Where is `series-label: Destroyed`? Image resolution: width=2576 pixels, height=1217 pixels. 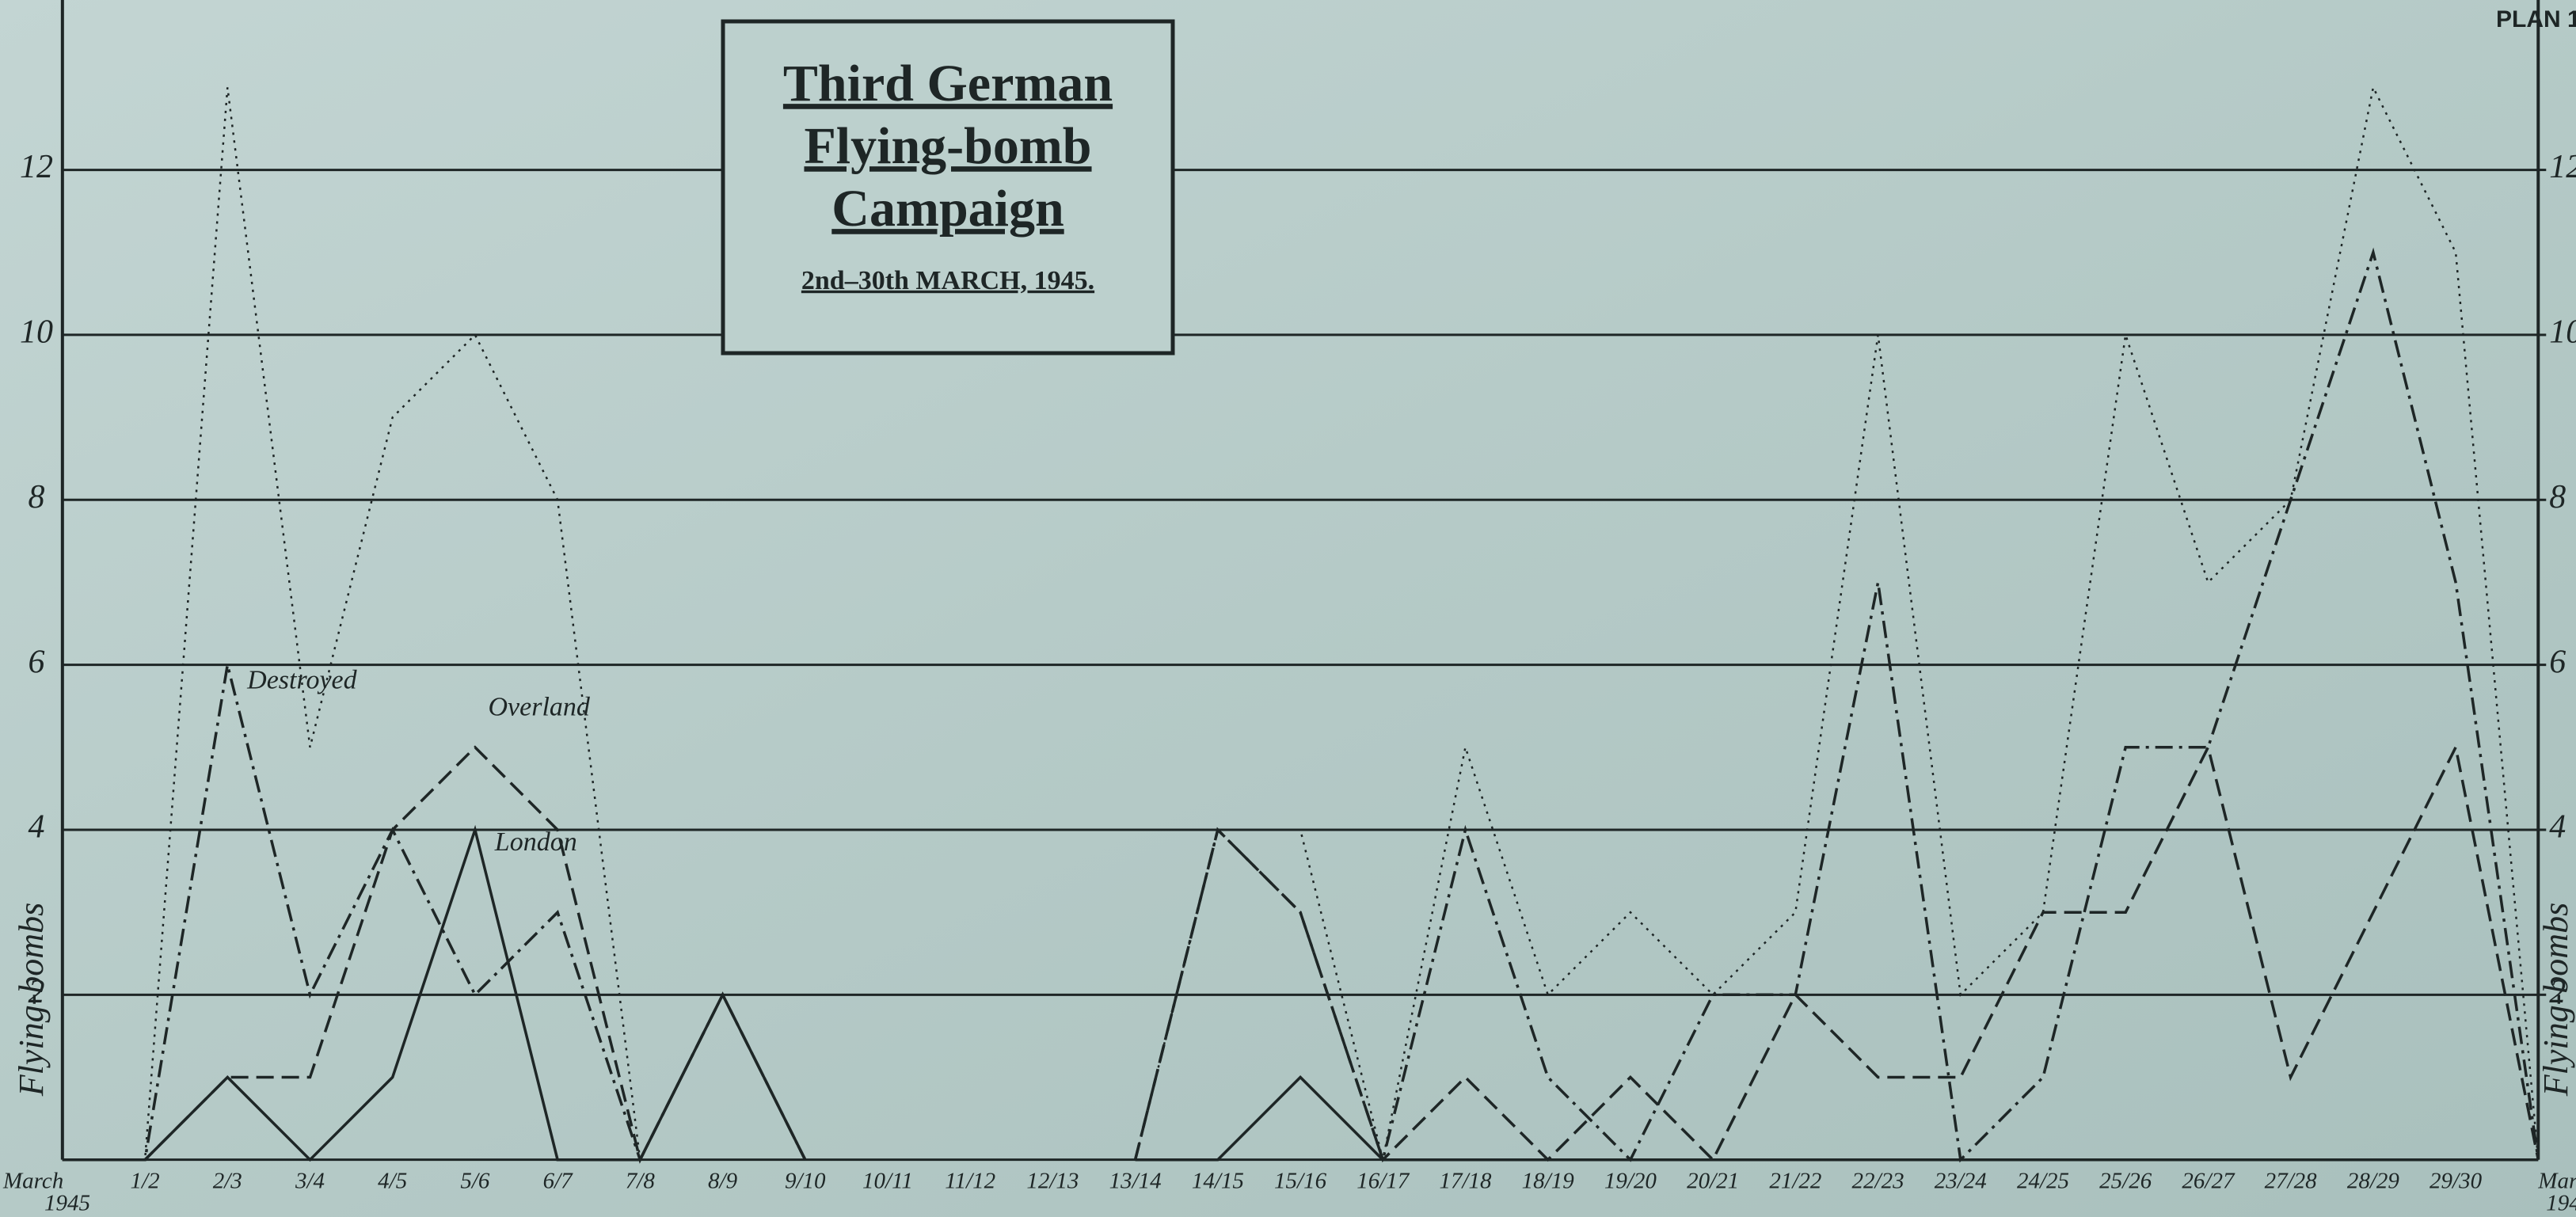
series-label: Destroyed is located at coordinates (301, 680).